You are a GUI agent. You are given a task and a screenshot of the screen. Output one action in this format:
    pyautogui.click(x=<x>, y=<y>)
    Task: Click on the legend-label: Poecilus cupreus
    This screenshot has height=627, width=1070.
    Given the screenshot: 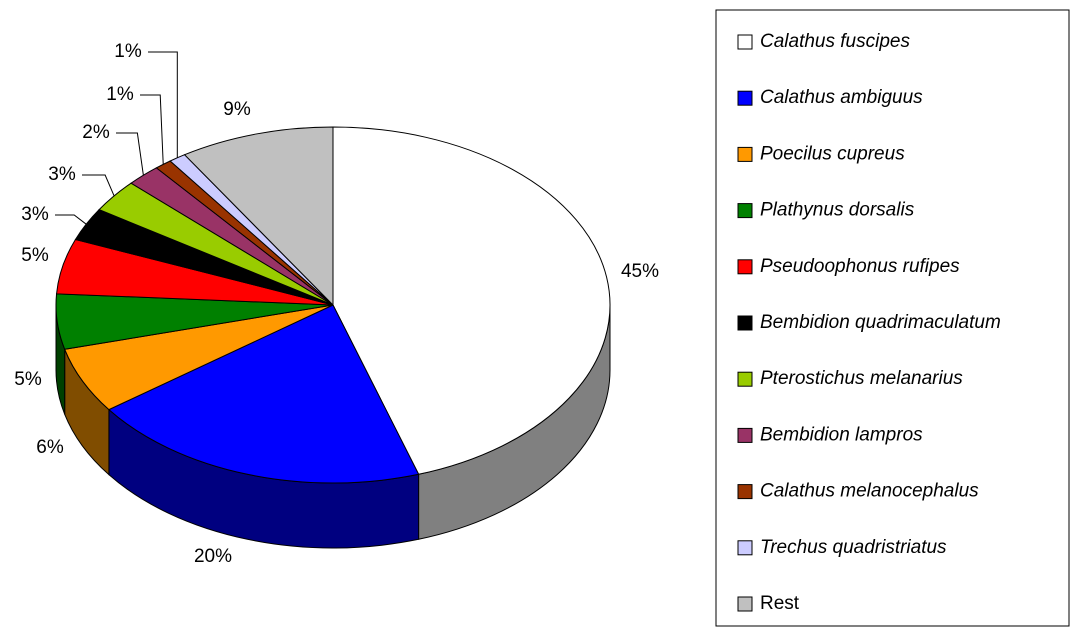 What is the action you would take?
    pyautogui.click(x=832, y=153)
    